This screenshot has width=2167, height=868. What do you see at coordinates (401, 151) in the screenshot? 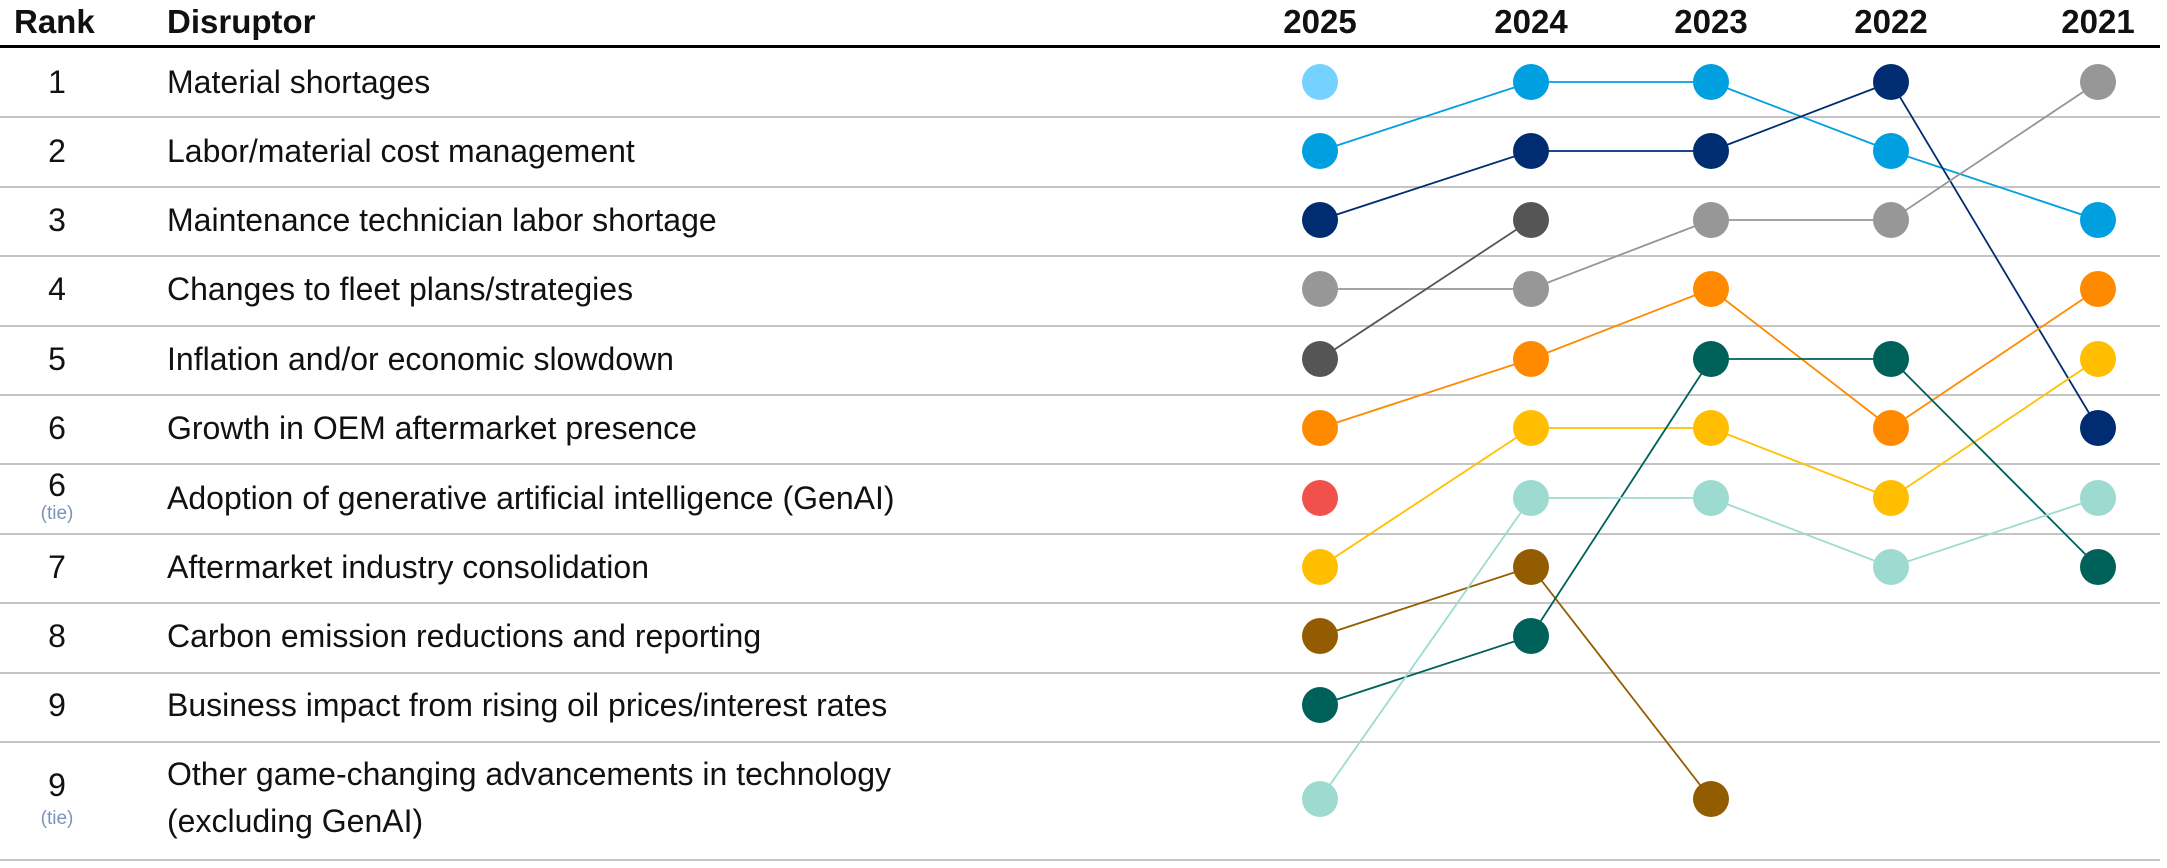
I see `disruptor-label: Labor/material cost management` at bounding box center [401, 151].